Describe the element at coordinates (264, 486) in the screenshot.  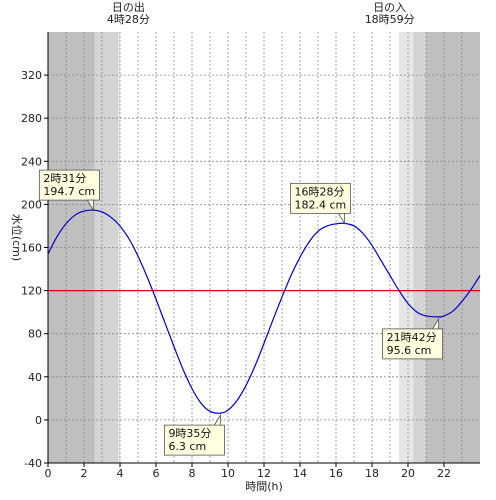
I see `x-axis-label: 時間(h)` at that location.